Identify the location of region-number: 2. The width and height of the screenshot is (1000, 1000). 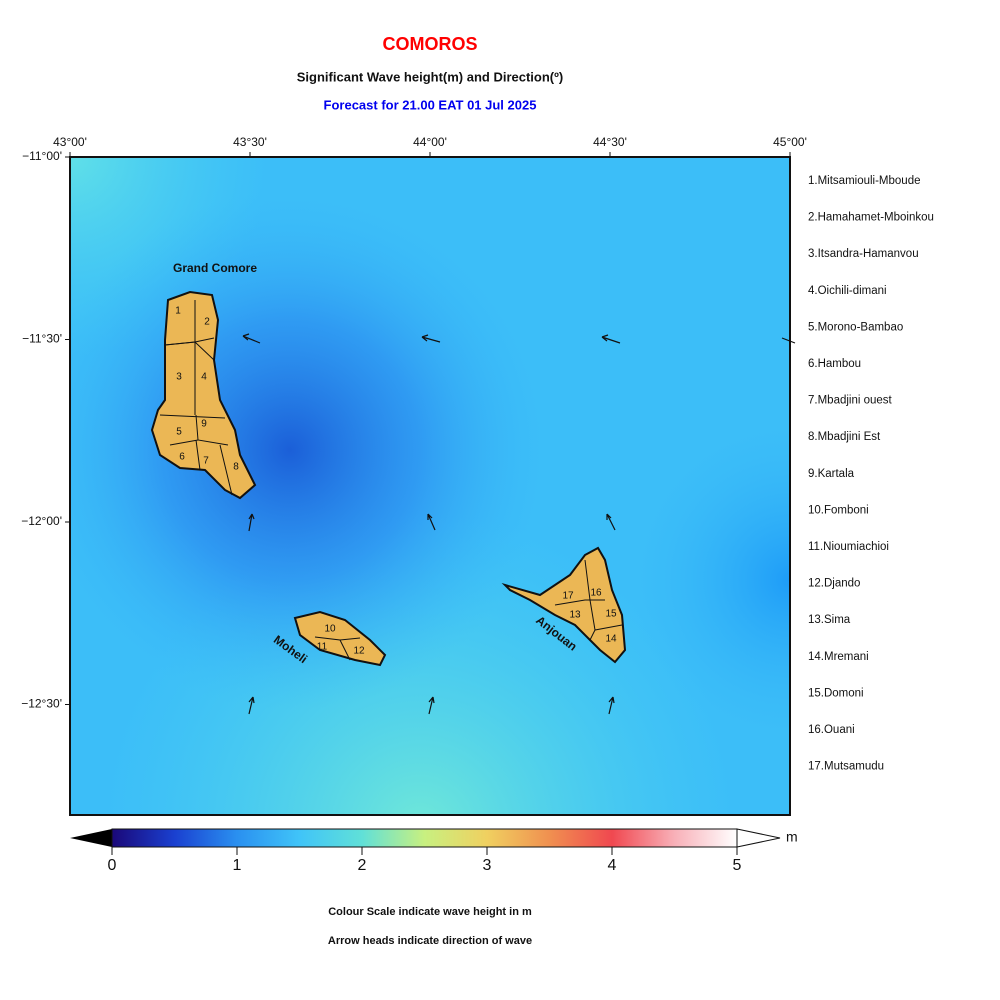
(207, 322).